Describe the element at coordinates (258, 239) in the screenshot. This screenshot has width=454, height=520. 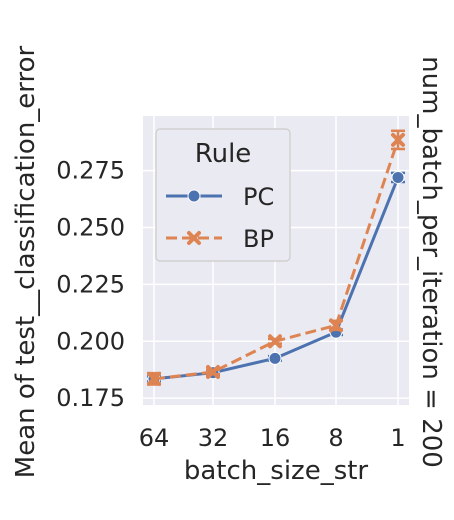
I see `legend-label-bp: BP` at that location.